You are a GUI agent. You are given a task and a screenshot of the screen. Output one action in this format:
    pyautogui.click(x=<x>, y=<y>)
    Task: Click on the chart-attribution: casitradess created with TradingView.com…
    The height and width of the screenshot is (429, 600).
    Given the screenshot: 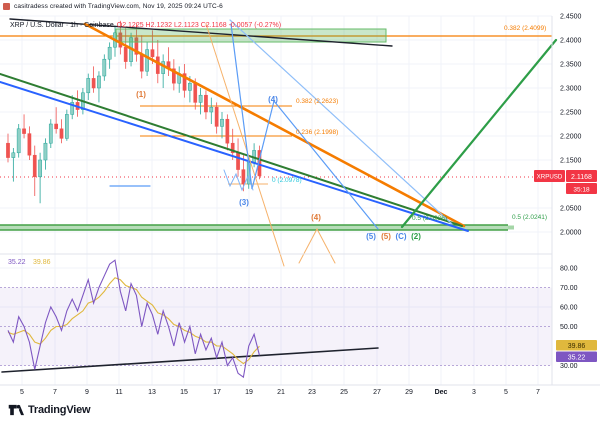 What is the action you would take?
    pyautogui.click(x=118, y=6)
    